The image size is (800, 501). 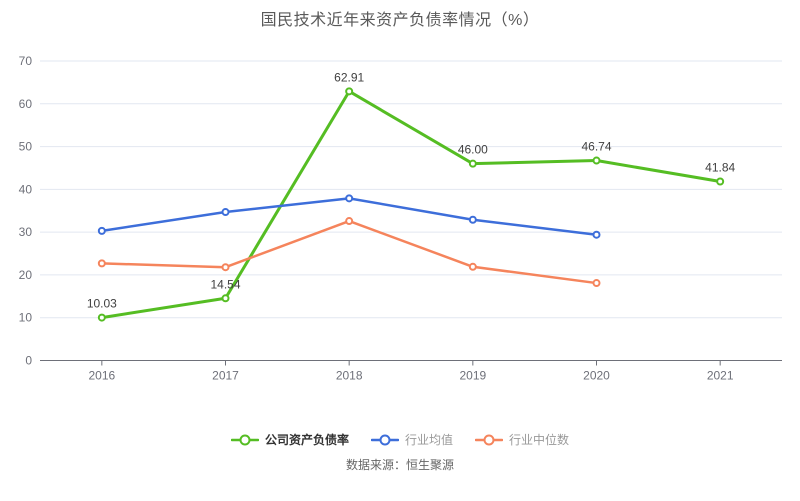 What do you see at coordinates (539, 440) in the screenshot?
I see `legend-label-2: 行业中位数` at bounding box center [539, 440].